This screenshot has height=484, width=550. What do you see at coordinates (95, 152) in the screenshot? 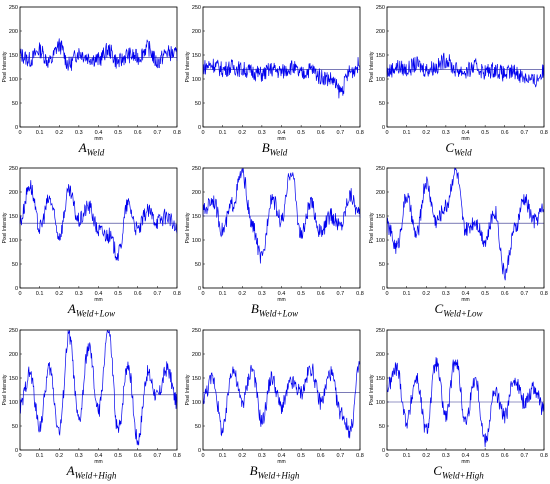
I see `caption-subscript: Weld` at bounding box center [95, 152].